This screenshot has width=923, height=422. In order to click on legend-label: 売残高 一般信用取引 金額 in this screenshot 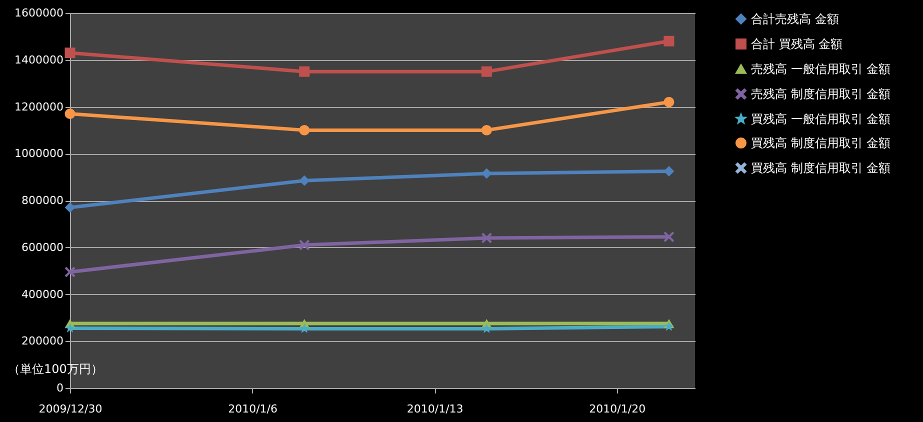, I will do `click(821, 69)`.